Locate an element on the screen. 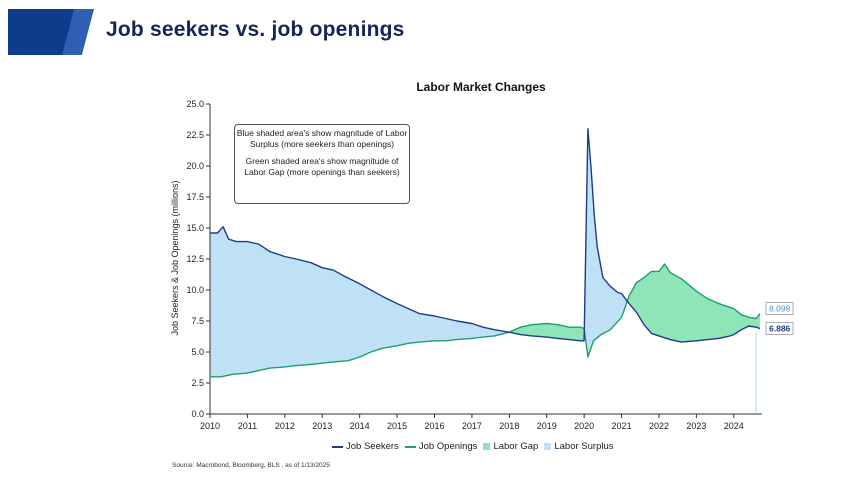  x-tick-label-13: 2023 is located at coordinates (696, 426).